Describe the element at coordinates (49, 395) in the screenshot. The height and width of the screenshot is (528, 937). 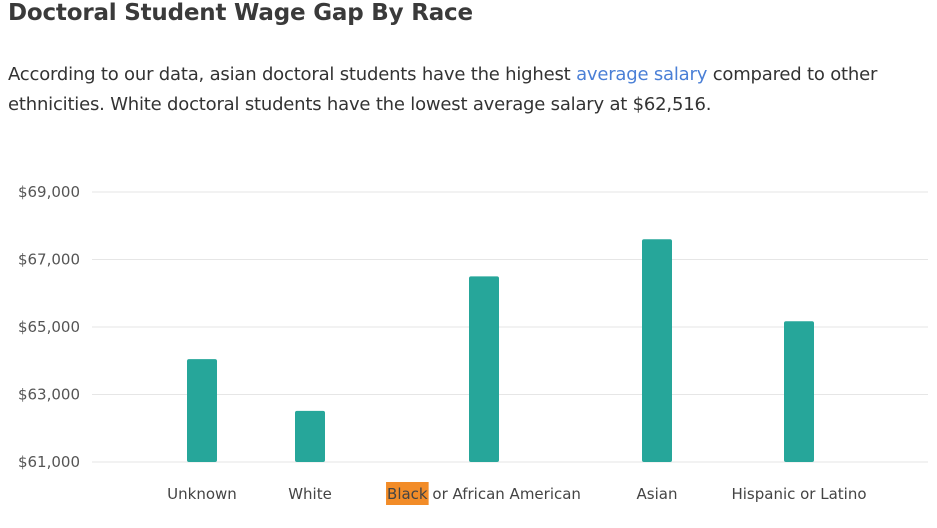
I see `y-tick-label: $63,000` at that location.